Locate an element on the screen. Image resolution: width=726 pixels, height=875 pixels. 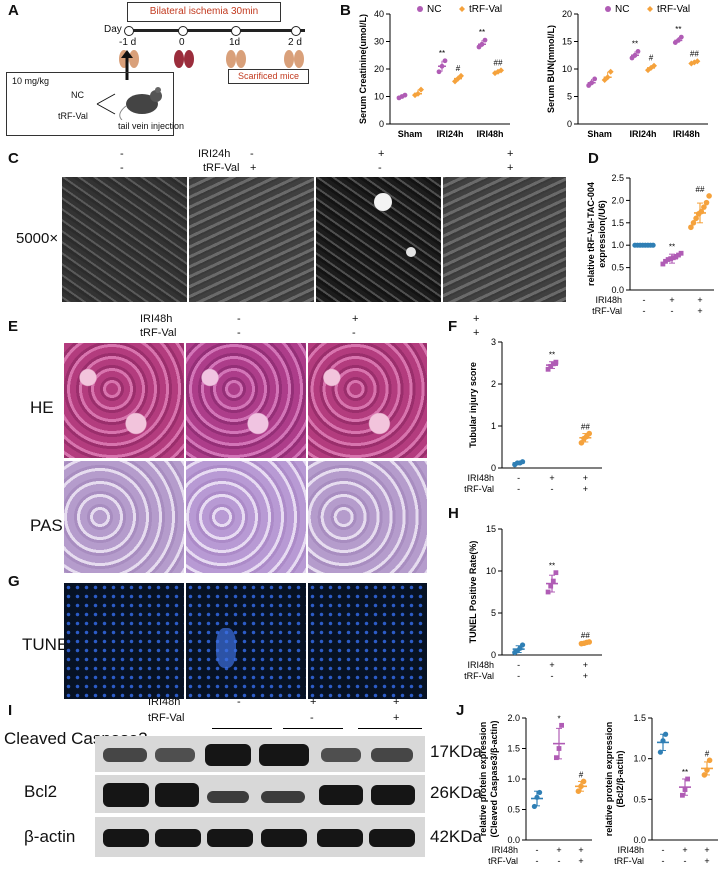
arrow-up-icon is located at coordinates (127, 65).